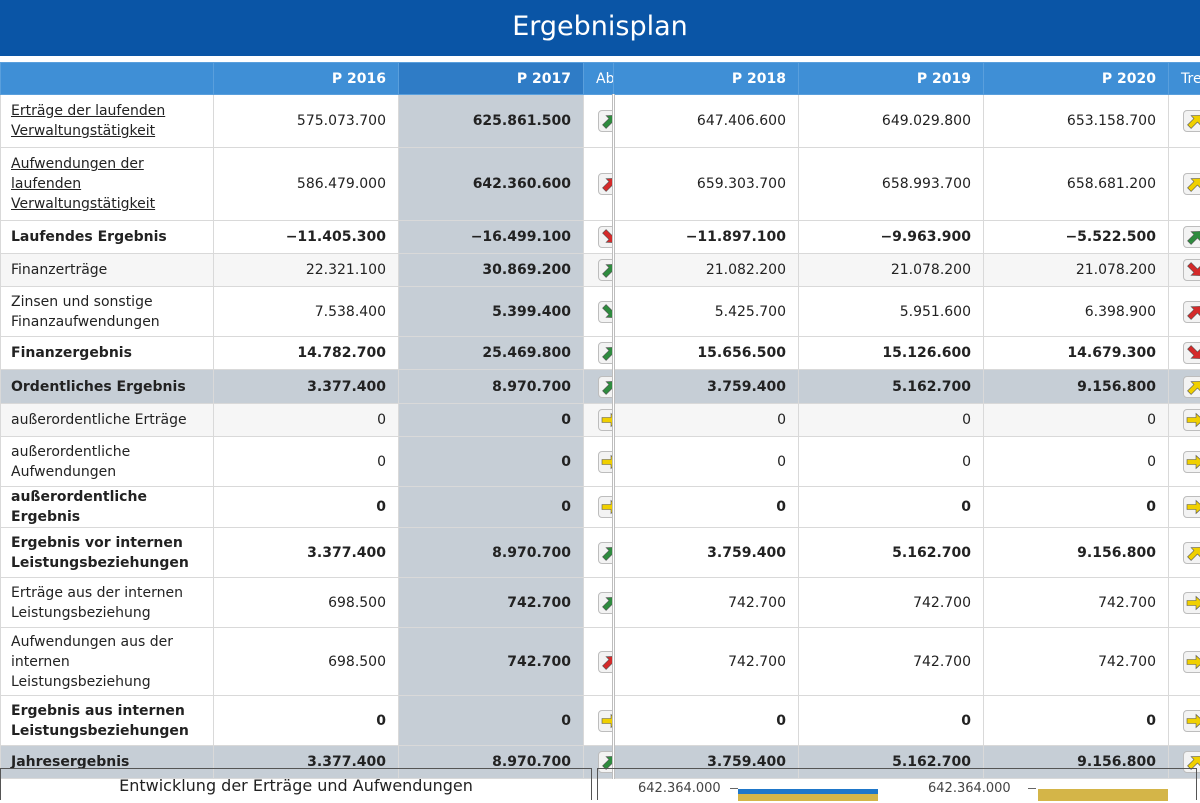 The image size is (1200, 803). Describe the element at coordinates (1076, 312) in the screenshot. I see `cell-p2020: 6.398.900` at that location.